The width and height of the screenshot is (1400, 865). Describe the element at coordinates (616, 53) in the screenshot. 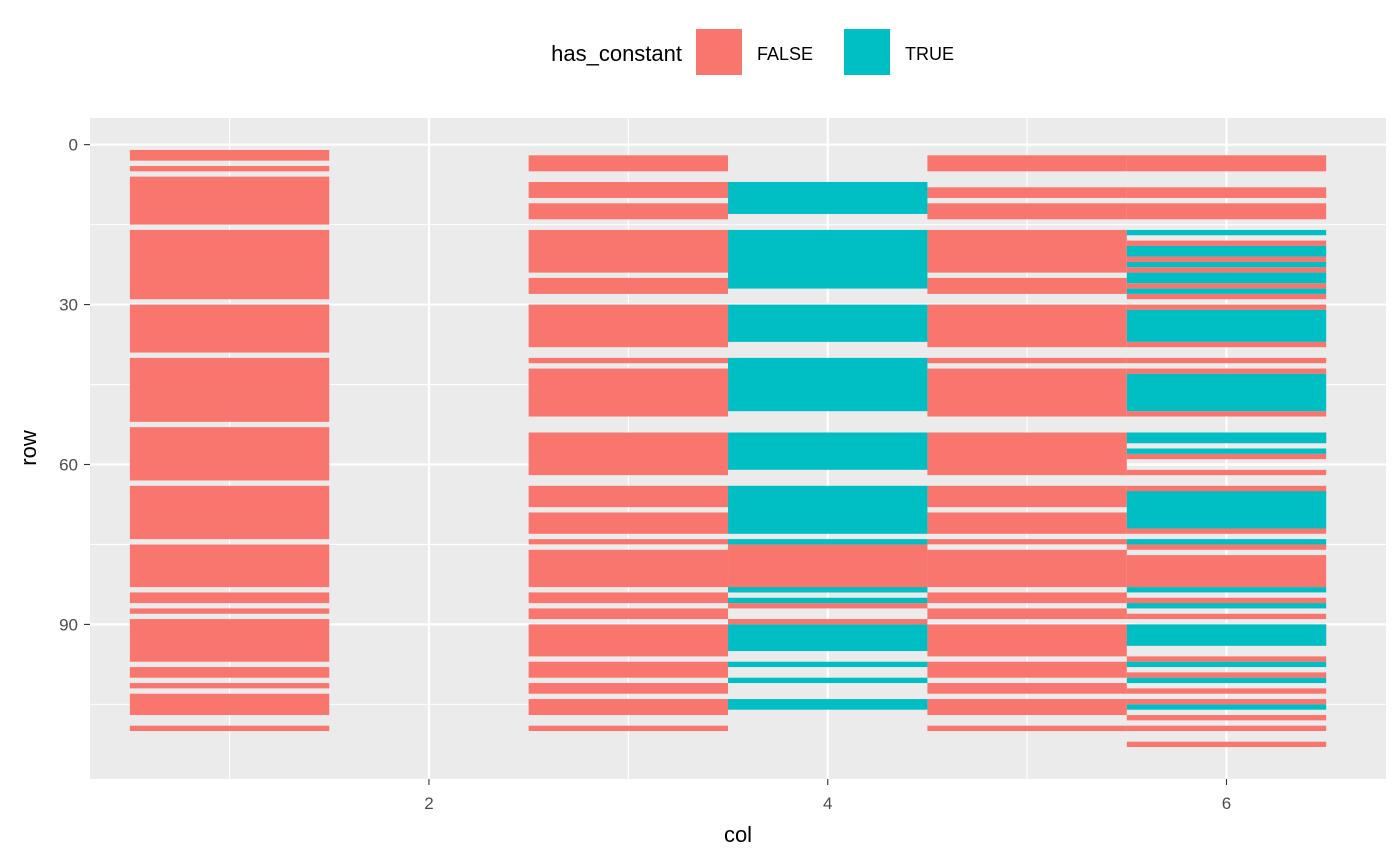

I see `legend-title: has_constant` at that location.